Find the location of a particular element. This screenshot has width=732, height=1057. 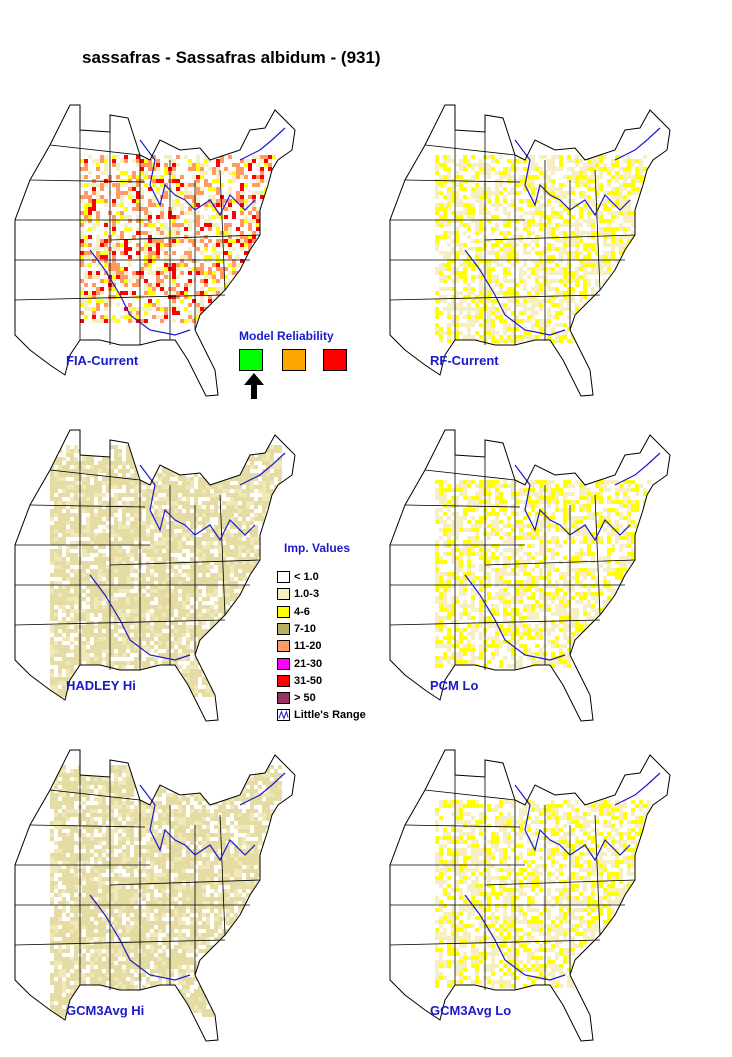

map-gcm3avg-lo is located at coordinates (535, 895).